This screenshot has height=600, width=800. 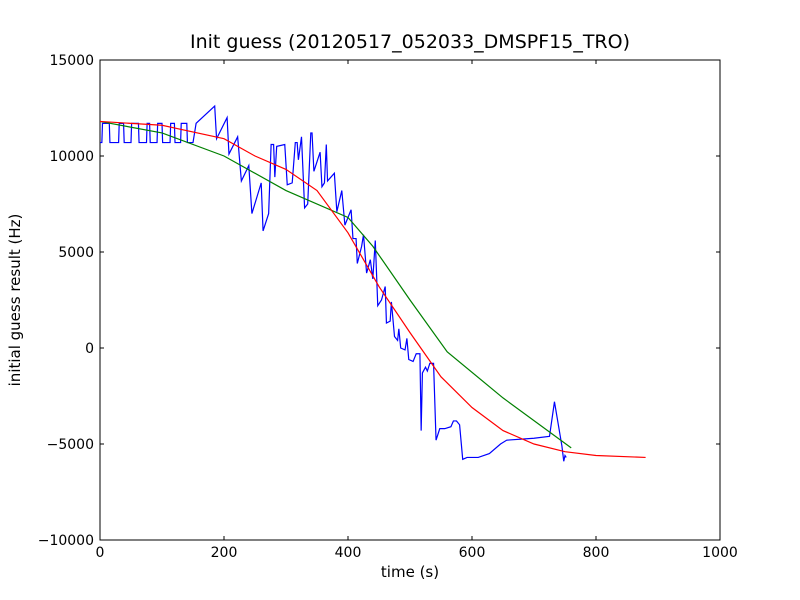 I want to click on x-axis-label: time (s), so click(x=410, y=572).